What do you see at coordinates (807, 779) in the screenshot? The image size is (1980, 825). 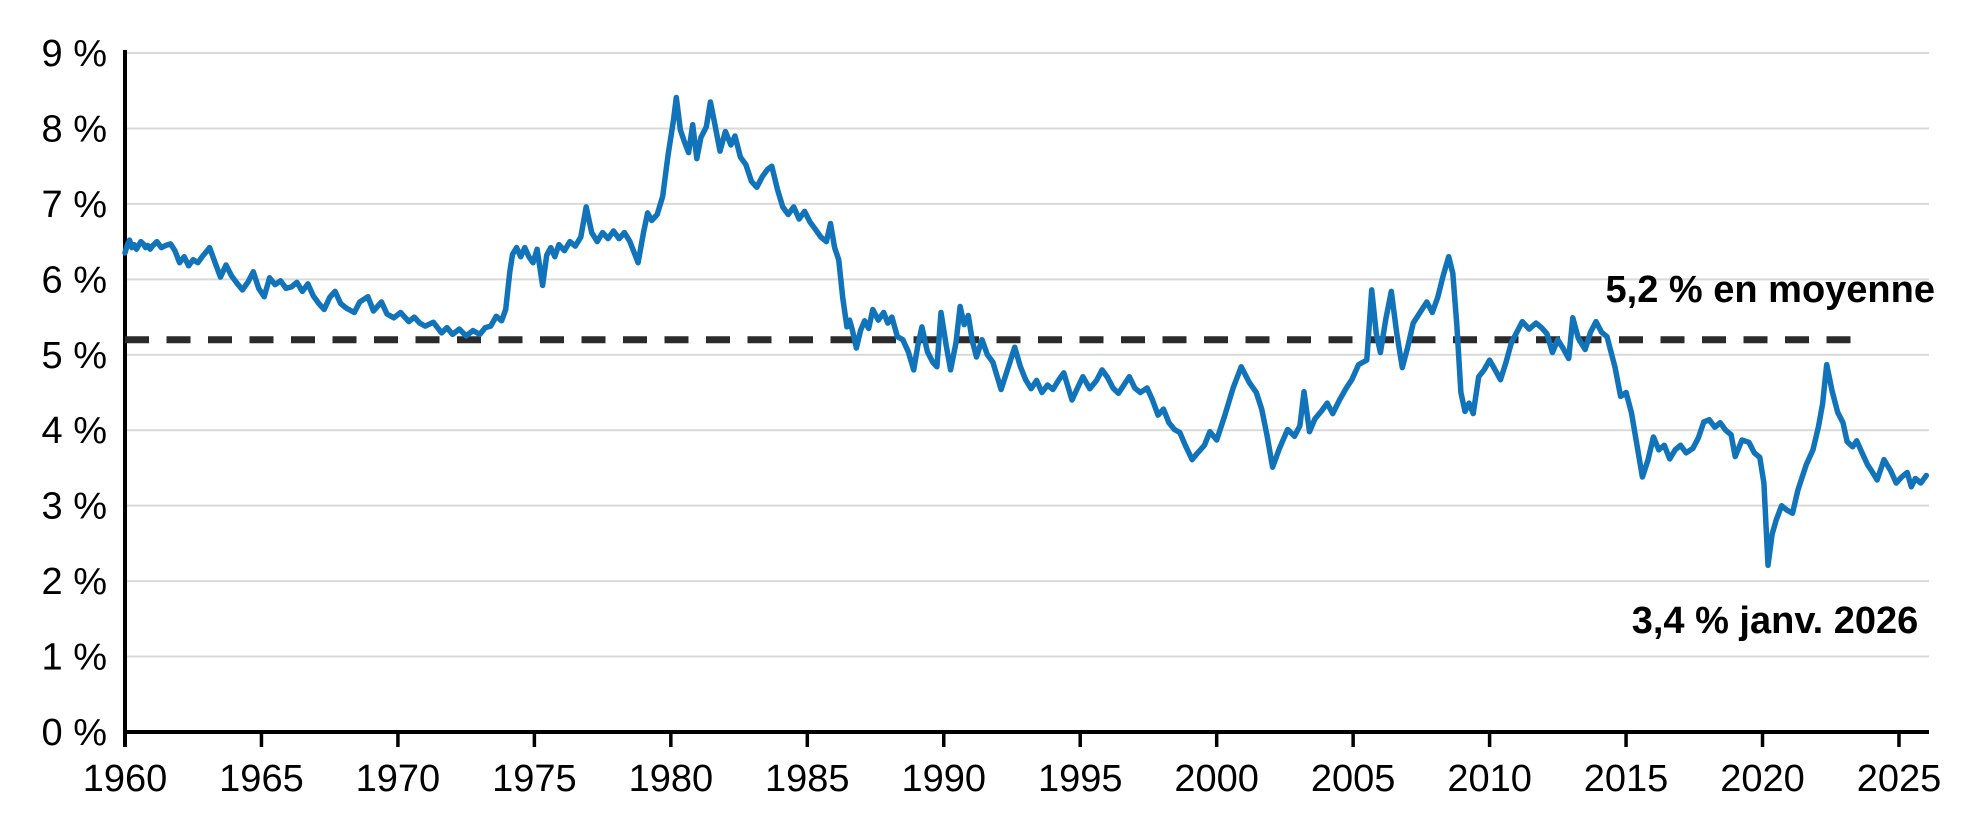 I see `x-tick-label: 1985` at bounding box center [807, 779].